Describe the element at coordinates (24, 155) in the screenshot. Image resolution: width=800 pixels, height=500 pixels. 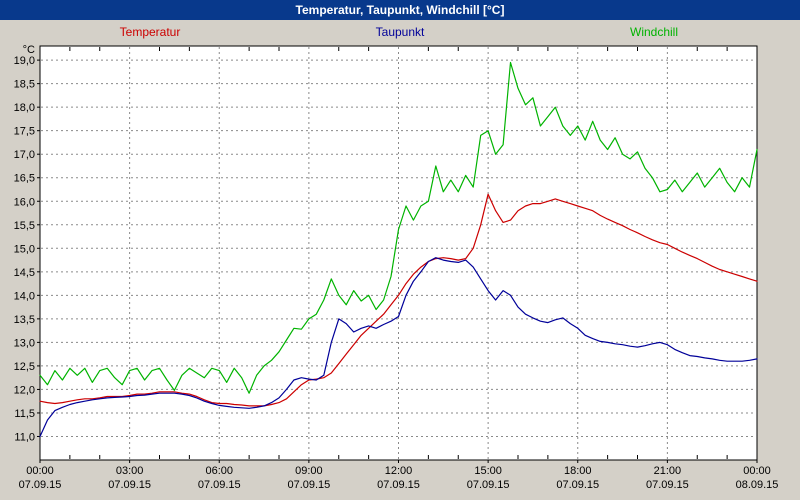
I see `svg-text: 17,0` at that location.